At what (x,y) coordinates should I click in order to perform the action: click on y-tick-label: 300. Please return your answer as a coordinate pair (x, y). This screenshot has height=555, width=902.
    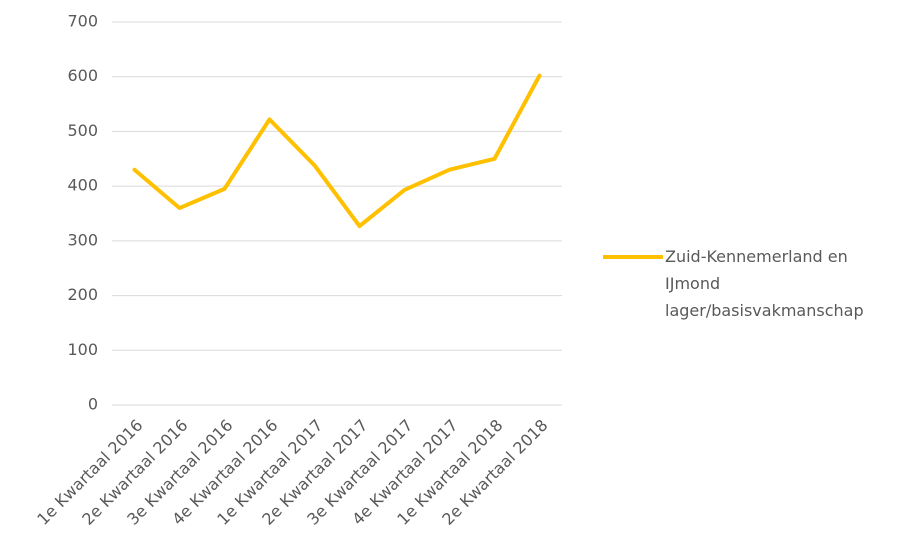
    Looking at the image, I should click on (82, 239).